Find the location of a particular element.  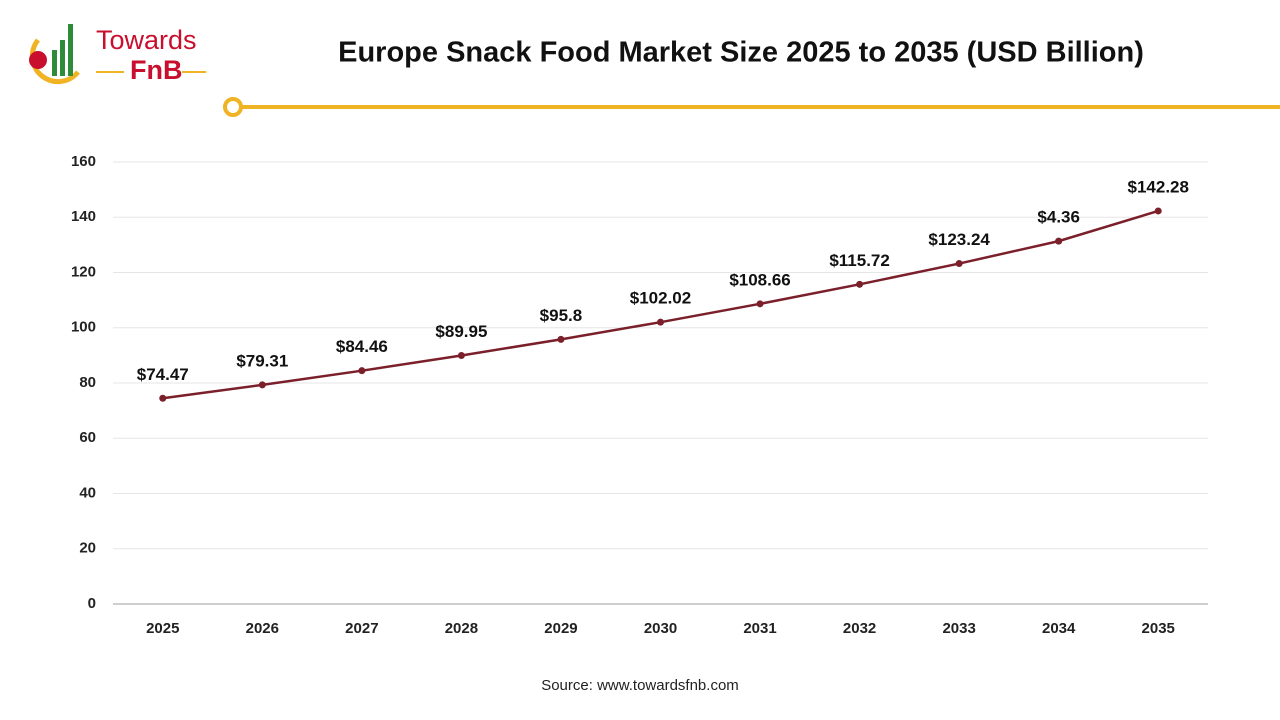

data-label: $89.95 is located at coordinates (461, 331).